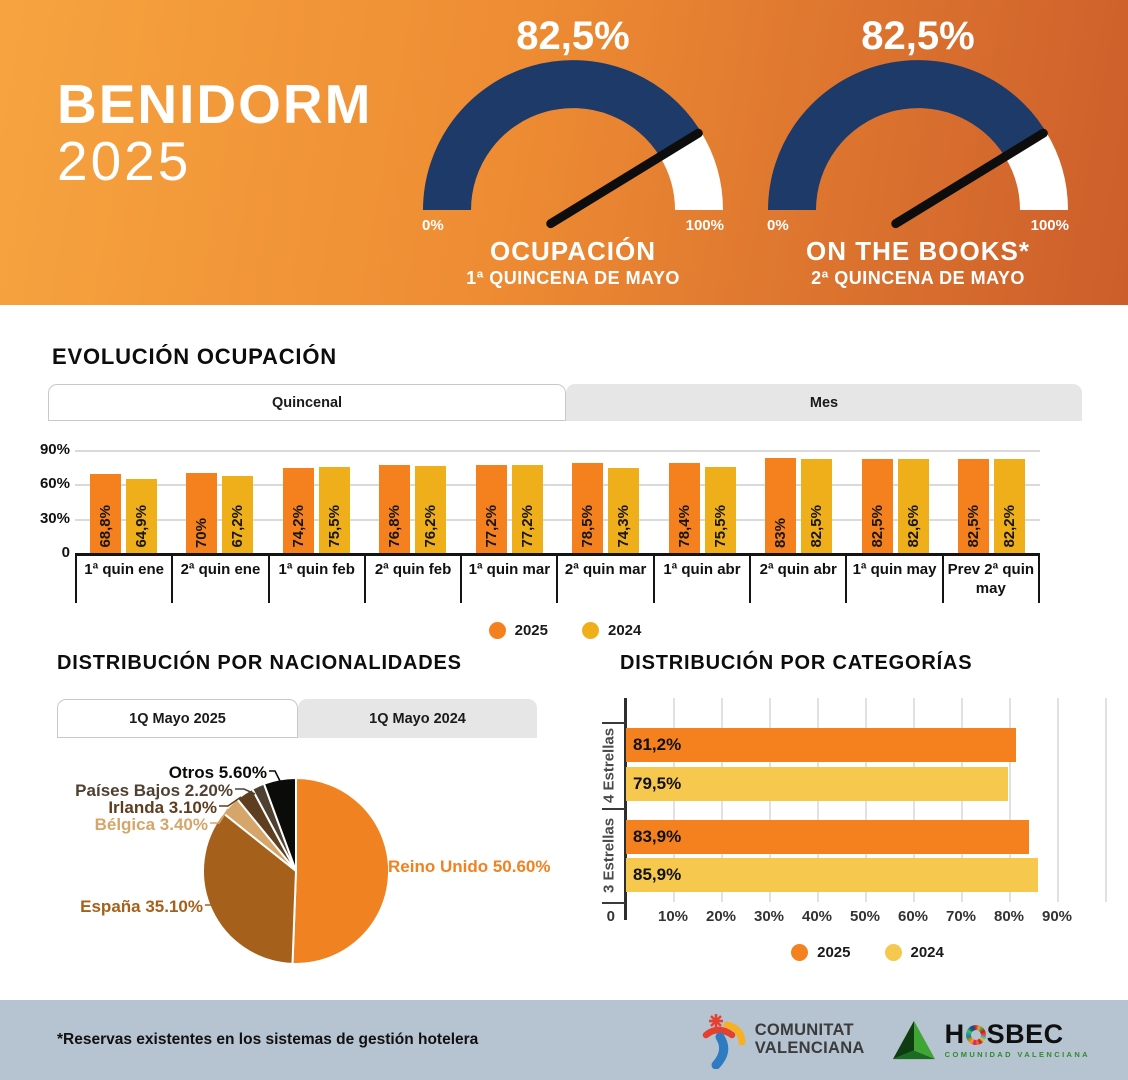  What do you see at coordinates (606, 501) in the screenshot?
I see `evolution-group-6: 78,5% 74,3%` at bounding box center [606, 501].